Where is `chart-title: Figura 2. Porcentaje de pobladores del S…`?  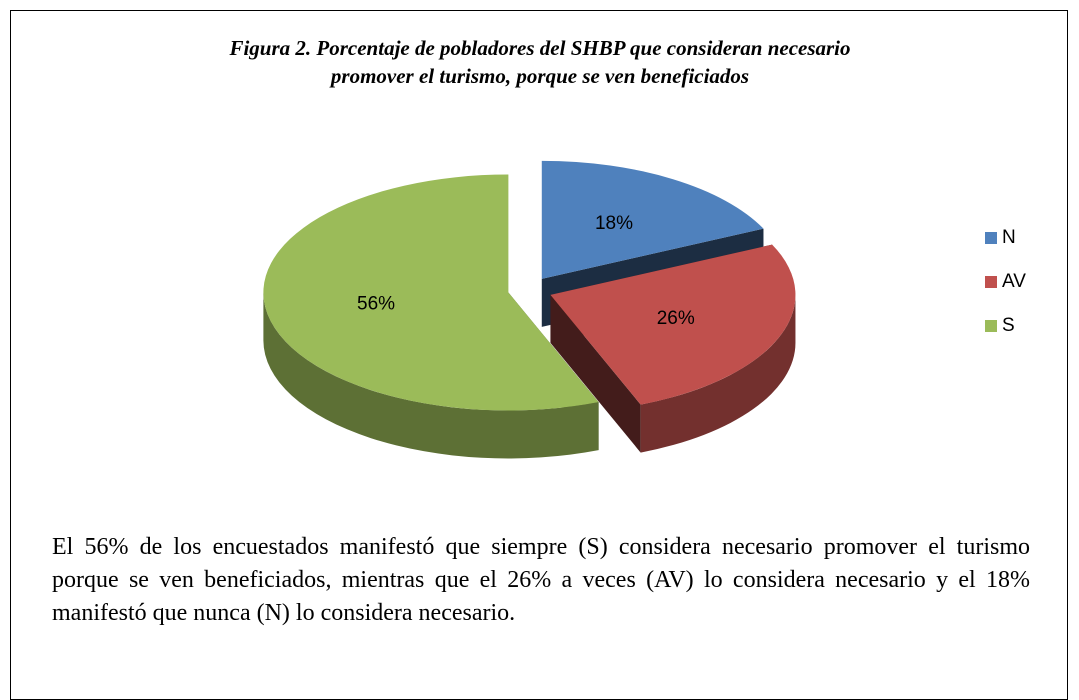
chart-title: Figura 2. Porcentaje de pobladores del S… is located at coordinates (540, 62).